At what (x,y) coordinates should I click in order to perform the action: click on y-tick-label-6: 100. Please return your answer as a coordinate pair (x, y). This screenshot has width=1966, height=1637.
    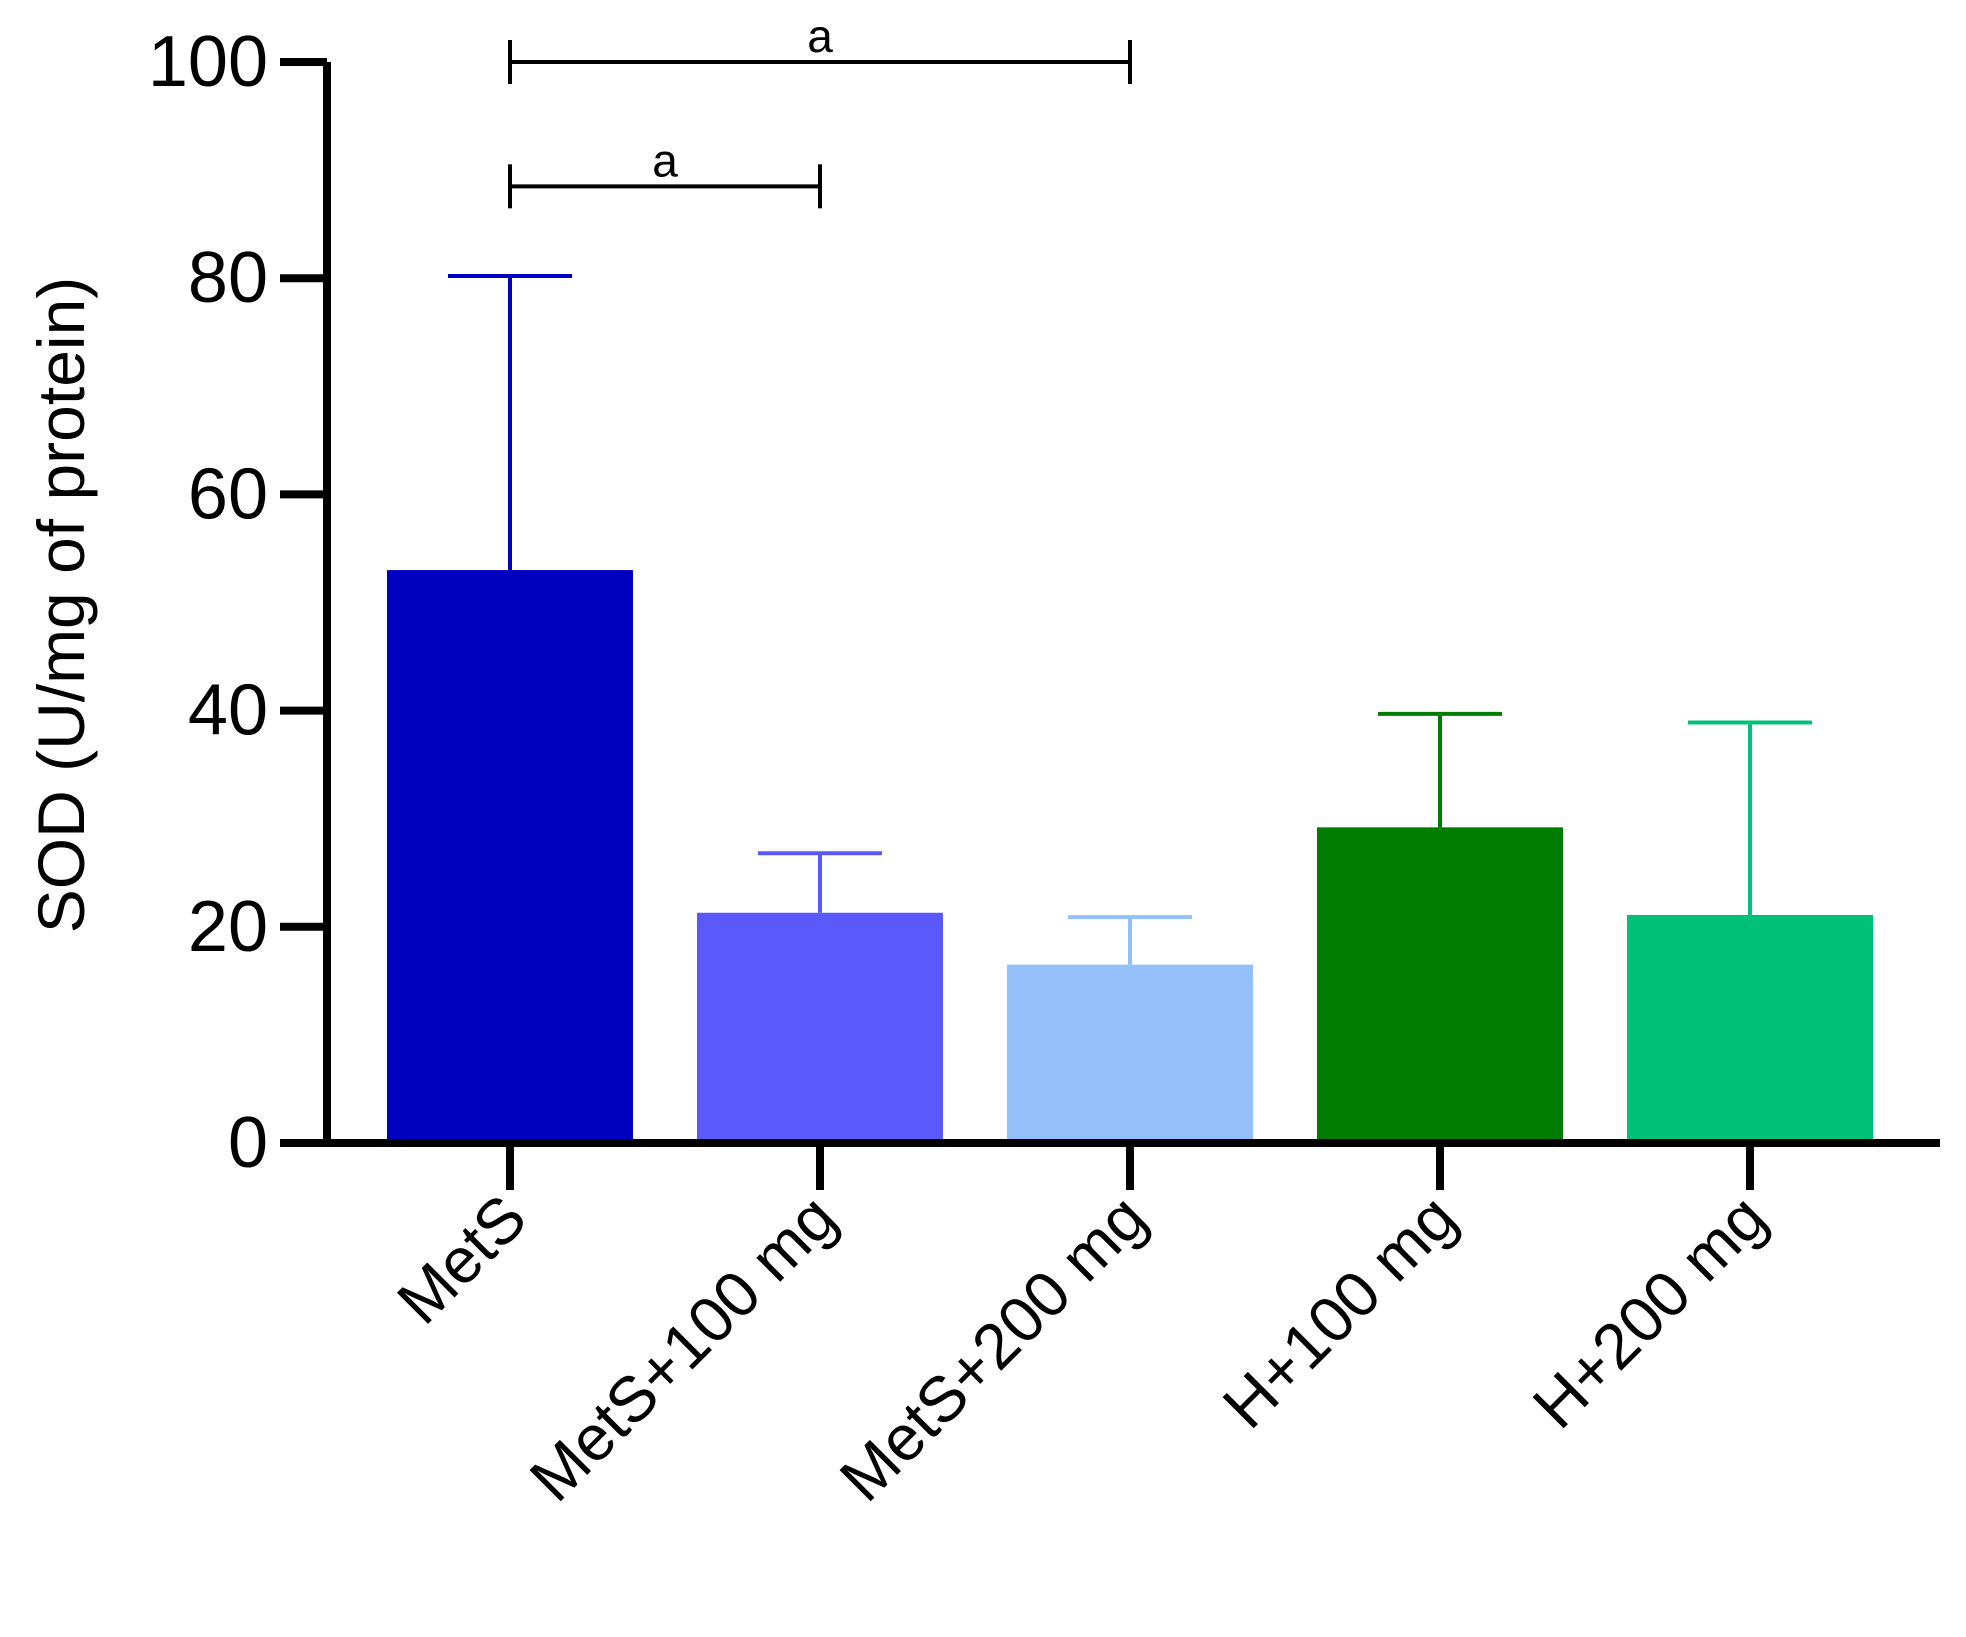
    Looking at the image, I should click on (208, 62).